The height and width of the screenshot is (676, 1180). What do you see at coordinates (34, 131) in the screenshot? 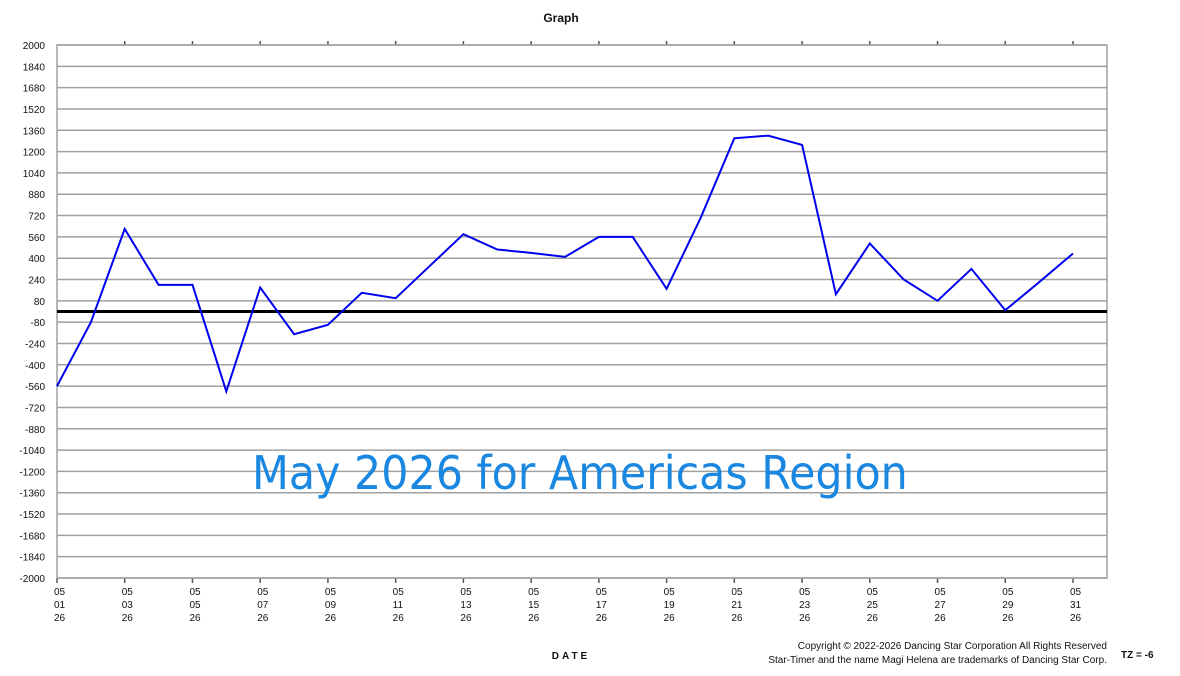
I see `y-tick-label: 1360` at bounding box center [34, 131].